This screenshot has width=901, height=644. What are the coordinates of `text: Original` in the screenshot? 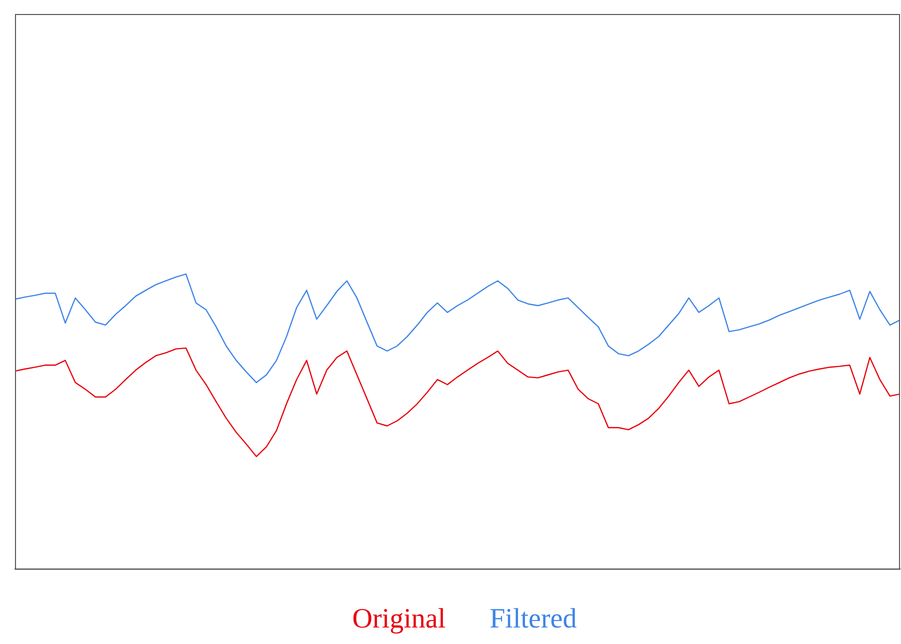 It's located at (399, 618).